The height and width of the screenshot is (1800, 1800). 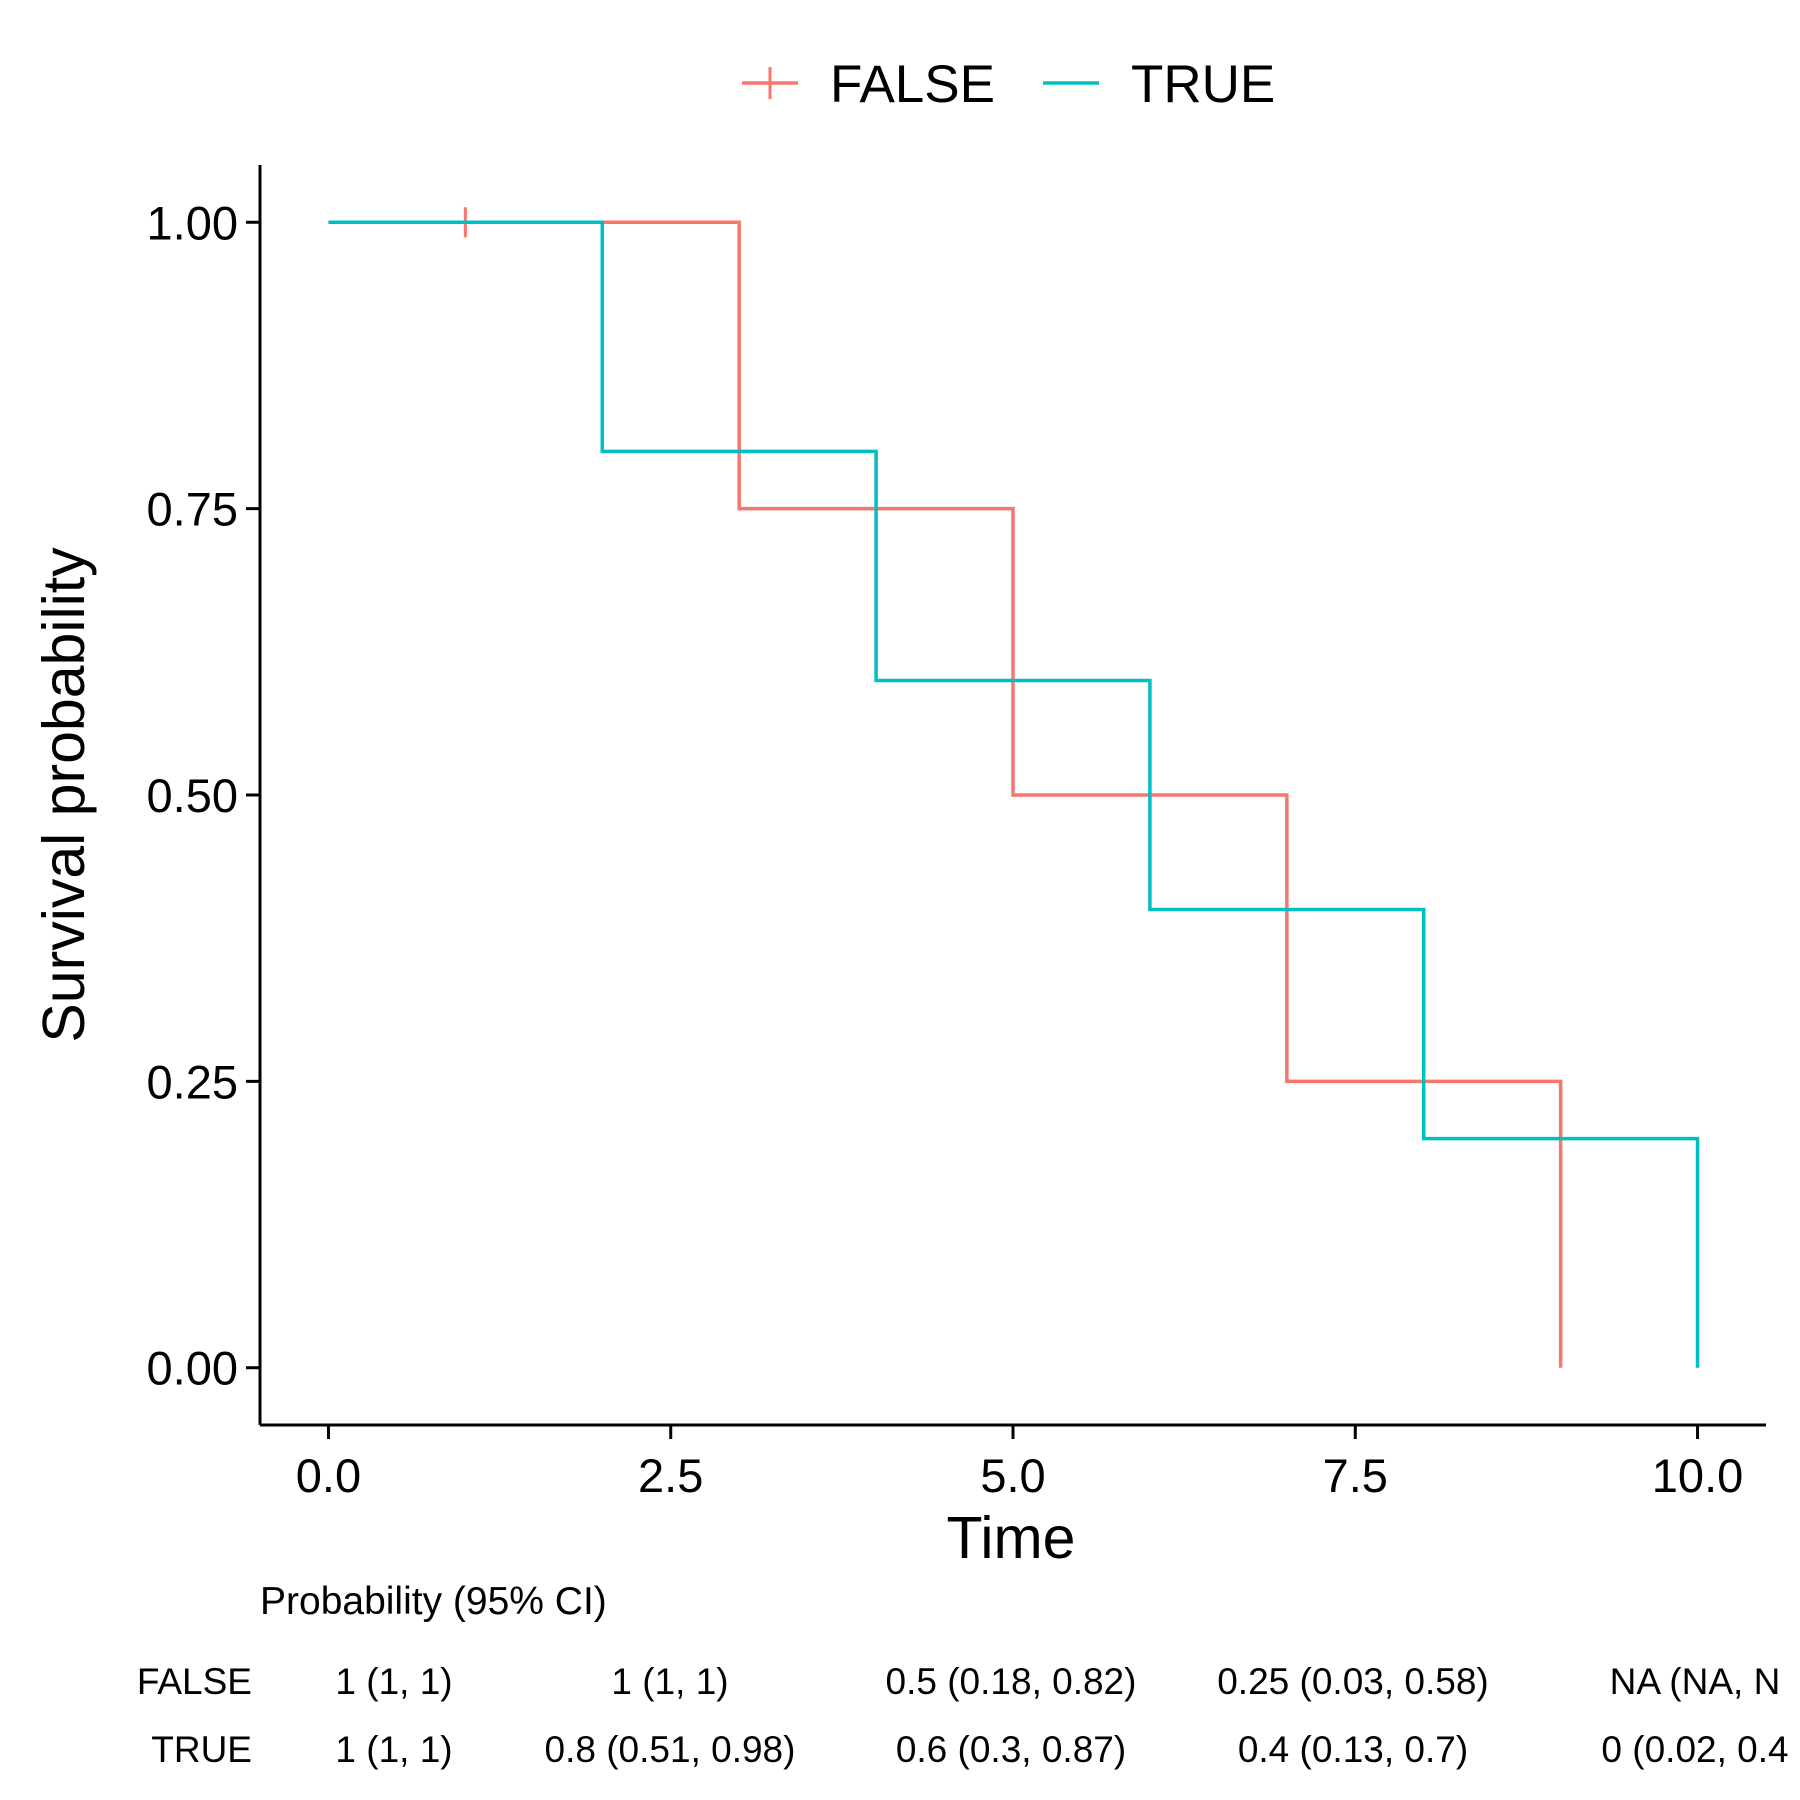 I want to click on legend-label-true: TRUE, so click(x=1203, y=84).